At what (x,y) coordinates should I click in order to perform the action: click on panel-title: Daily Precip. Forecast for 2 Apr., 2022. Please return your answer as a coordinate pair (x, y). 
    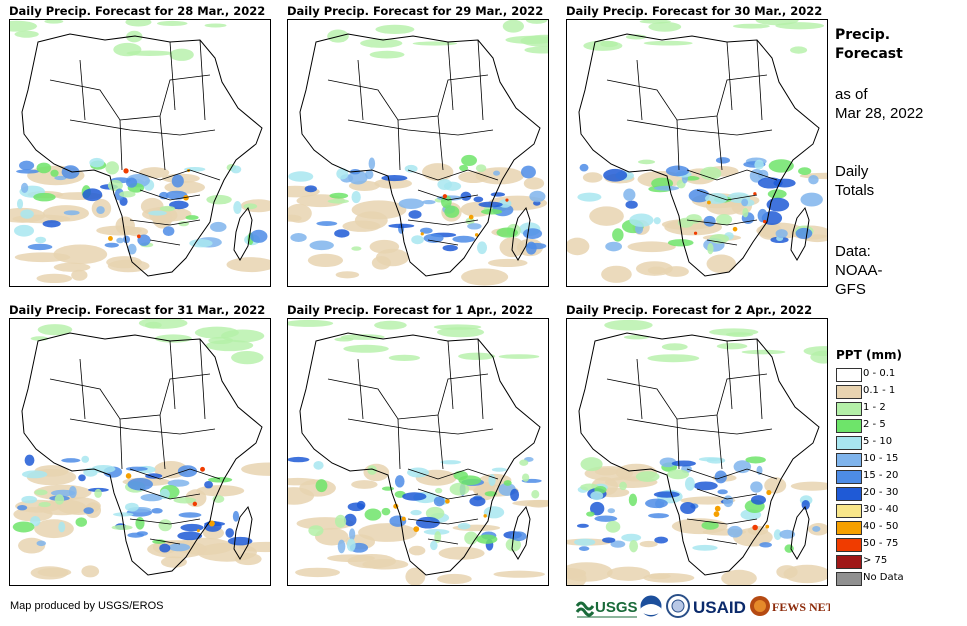
    Looking at the image, I should click on (689, 310).